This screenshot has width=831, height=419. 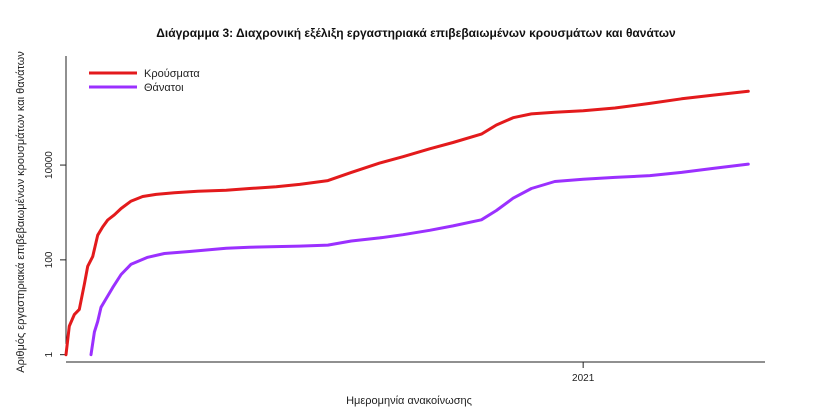 What do you see at coordinates (583, 378) in the screenshot?
I see `x-tick-label: 2021` at bounding box center [583, 378].